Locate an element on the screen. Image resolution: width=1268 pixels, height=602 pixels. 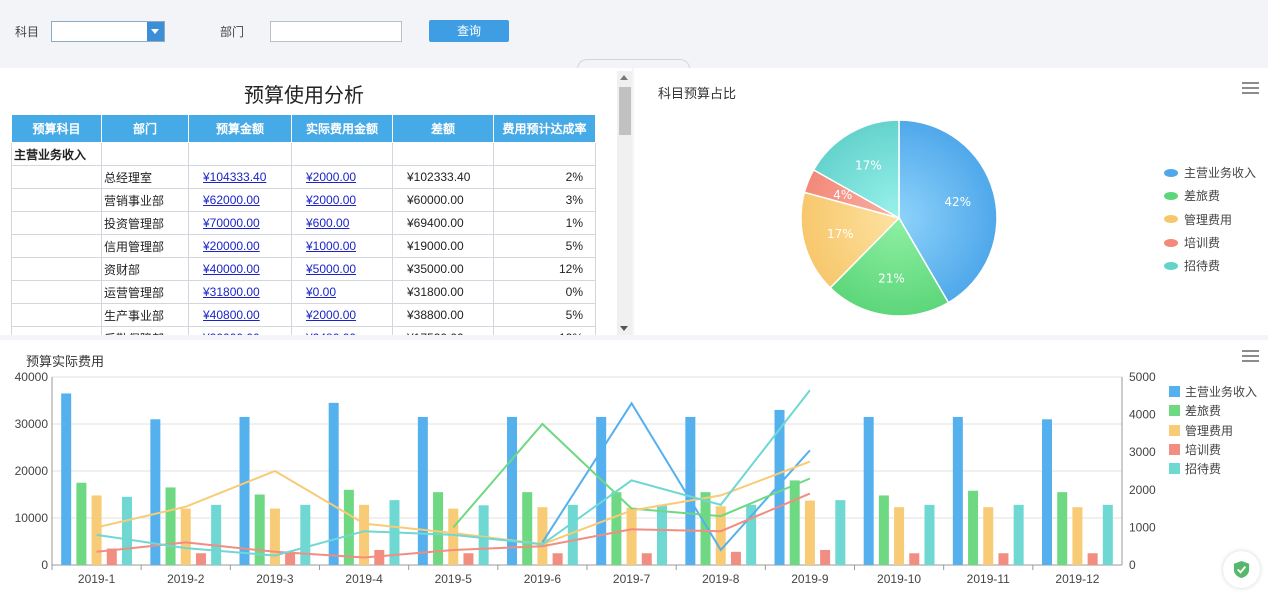
subject-select is located at coordinates (108, 31).